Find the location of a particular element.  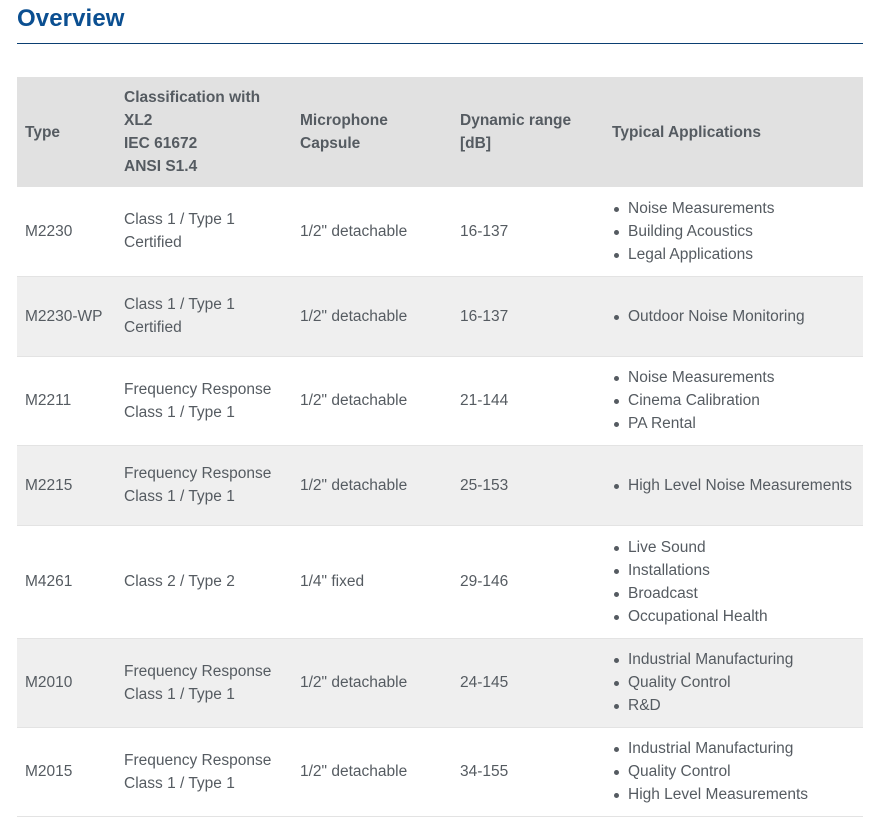

cell-type: M2010 is located at coordinates (49, 682).